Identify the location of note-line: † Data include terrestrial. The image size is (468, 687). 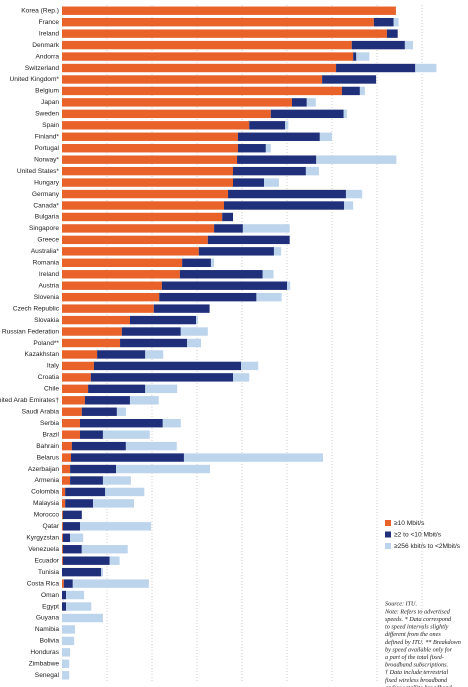
(416, 672).